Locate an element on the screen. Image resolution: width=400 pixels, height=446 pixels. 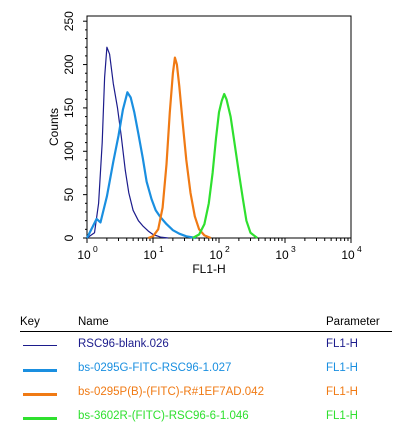
legend-header: Key Name Parameter is located at coordinates (206, 323).